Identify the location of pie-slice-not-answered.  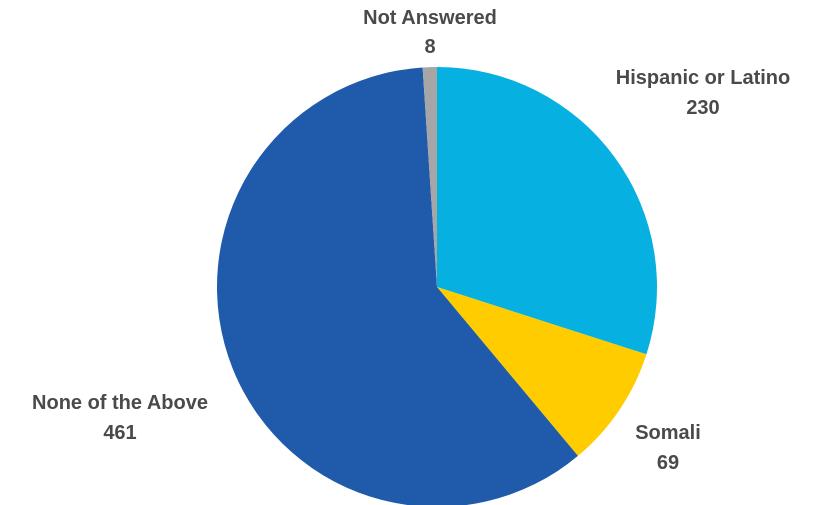
(429, 177).